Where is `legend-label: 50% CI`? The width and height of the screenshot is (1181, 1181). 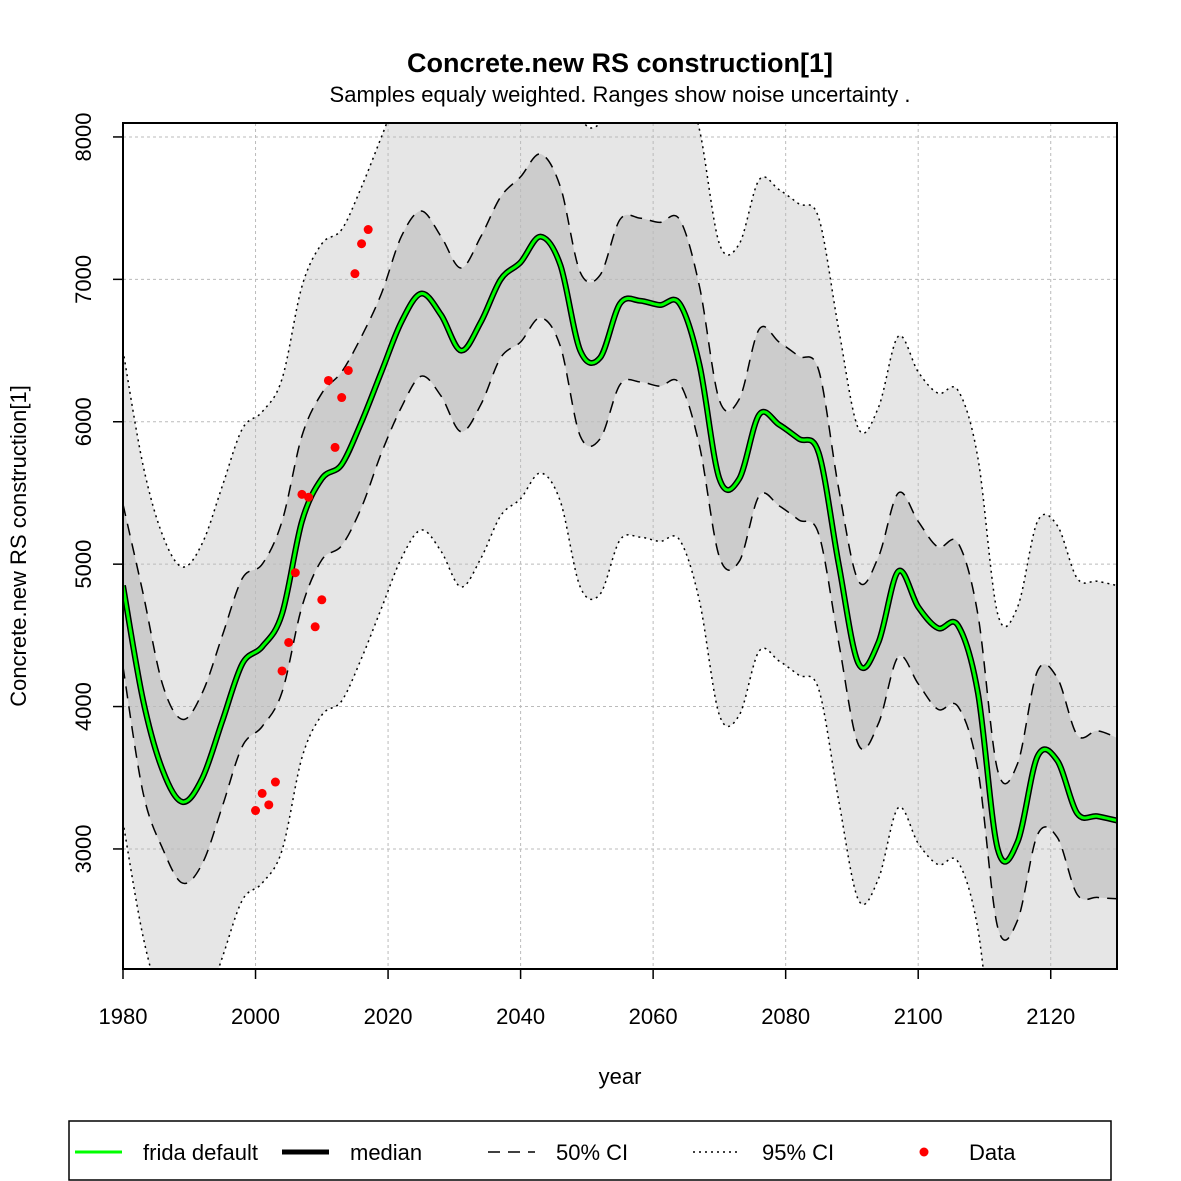
legend-label: 50% CI is located at coordinates (592, 1152).